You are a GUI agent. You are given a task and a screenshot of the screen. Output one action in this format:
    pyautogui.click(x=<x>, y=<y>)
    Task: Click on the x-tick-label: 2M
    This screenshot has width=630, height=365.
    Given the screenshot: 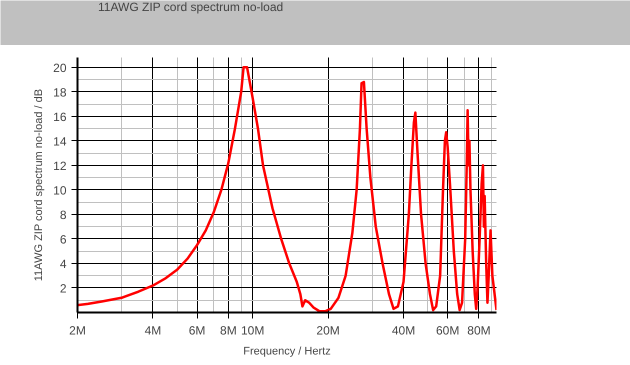 What is the action you would take?
    pyautogui.click(x=77, y=331)
    